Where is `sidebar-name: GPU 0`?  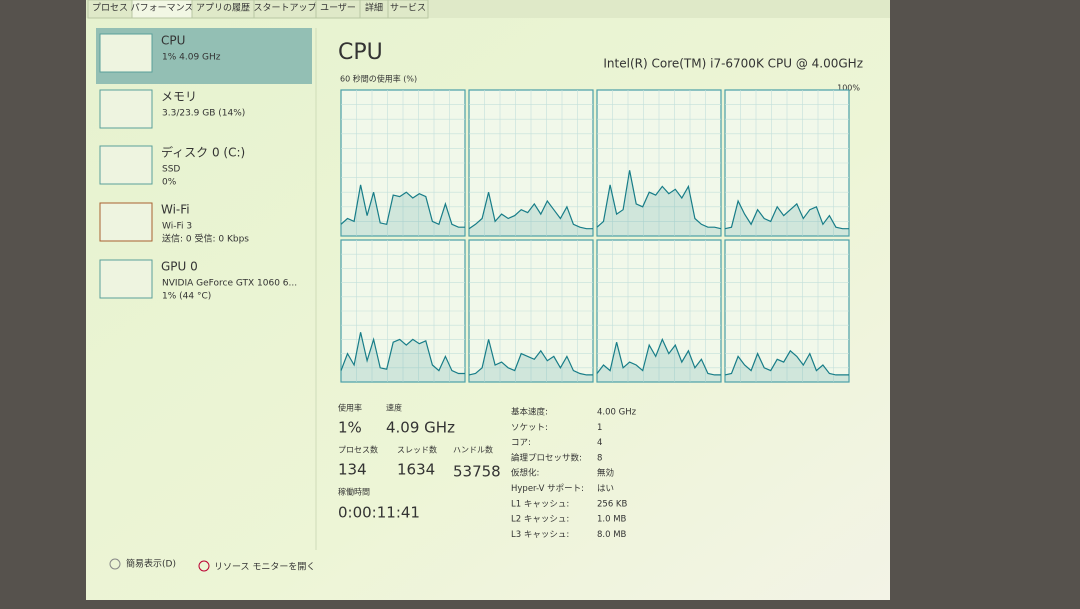 sidebar-name: GPU 0 is located at coordinates (179, 267).